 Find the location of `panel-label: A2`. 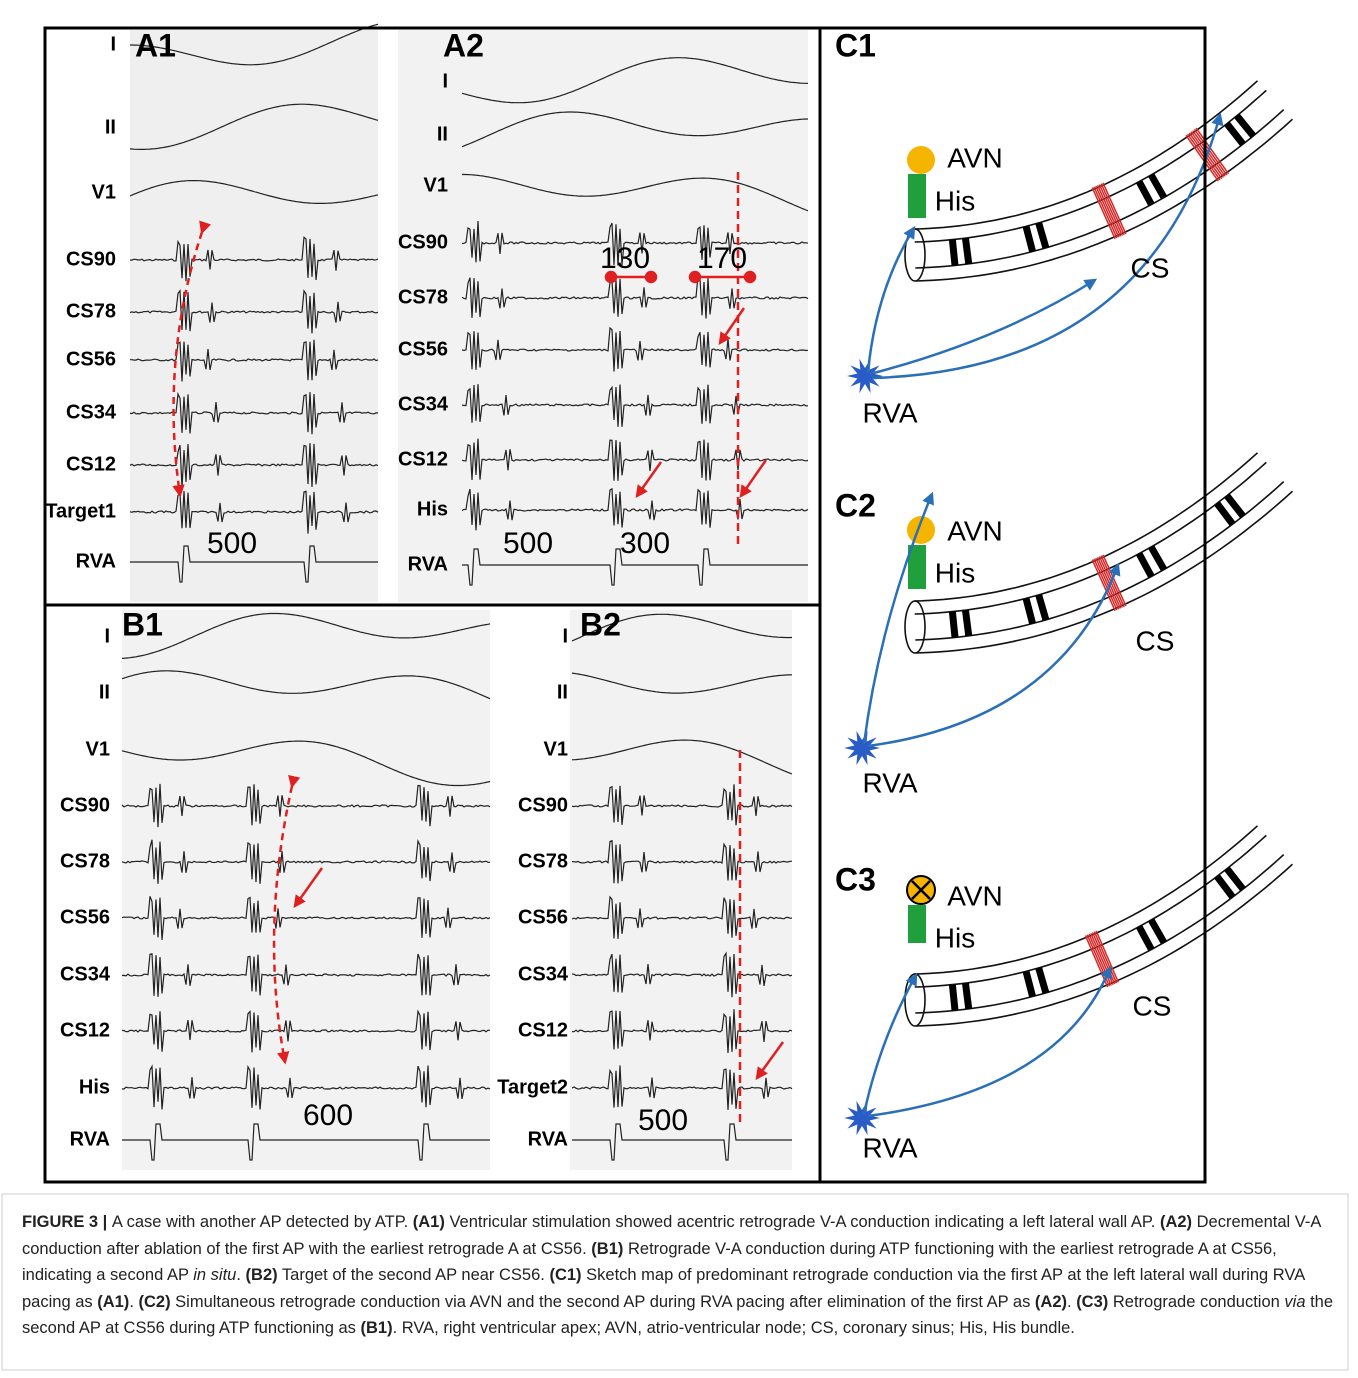

panel-label: A2 is located at coordinates (463, 45).